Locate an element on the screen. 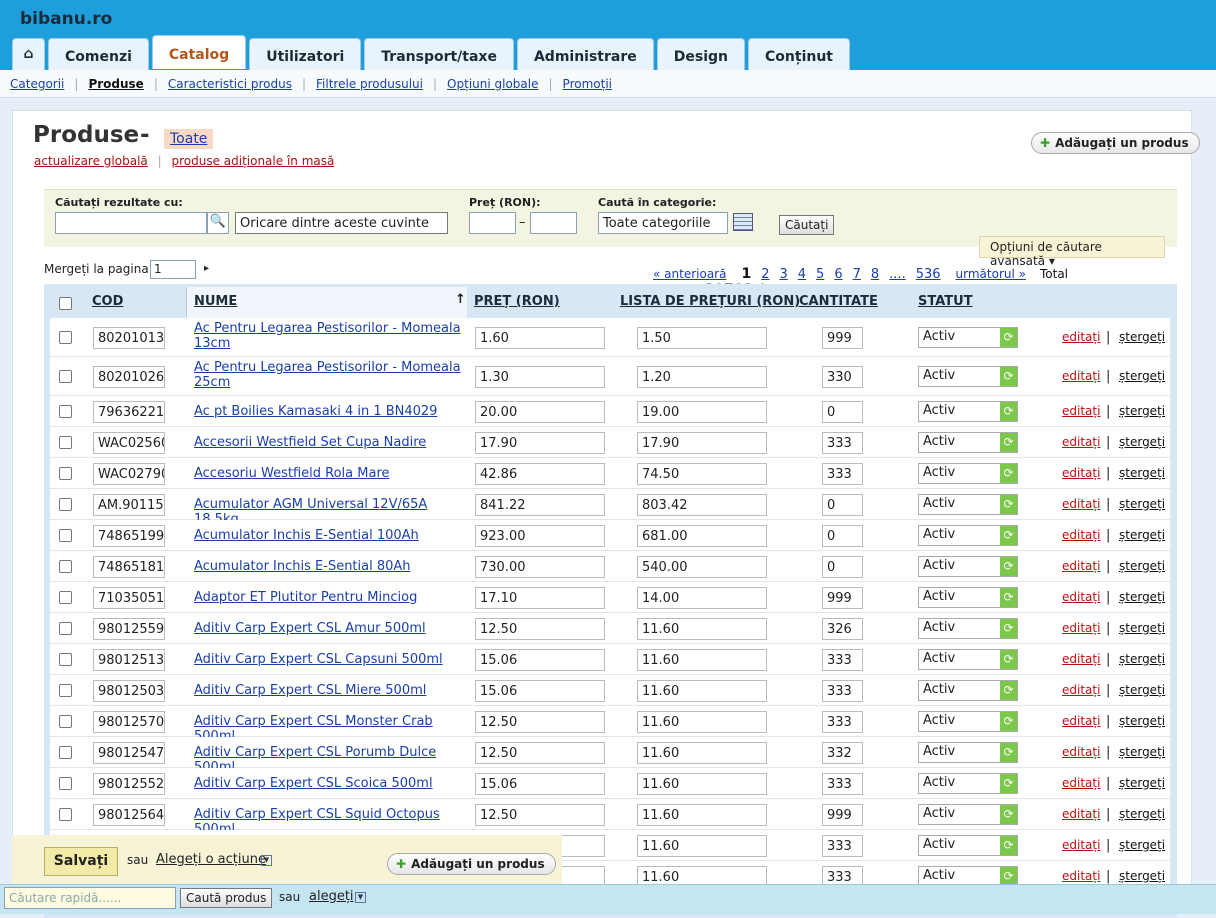  search-icon: 🔍 is located at coordinates (218, 223).